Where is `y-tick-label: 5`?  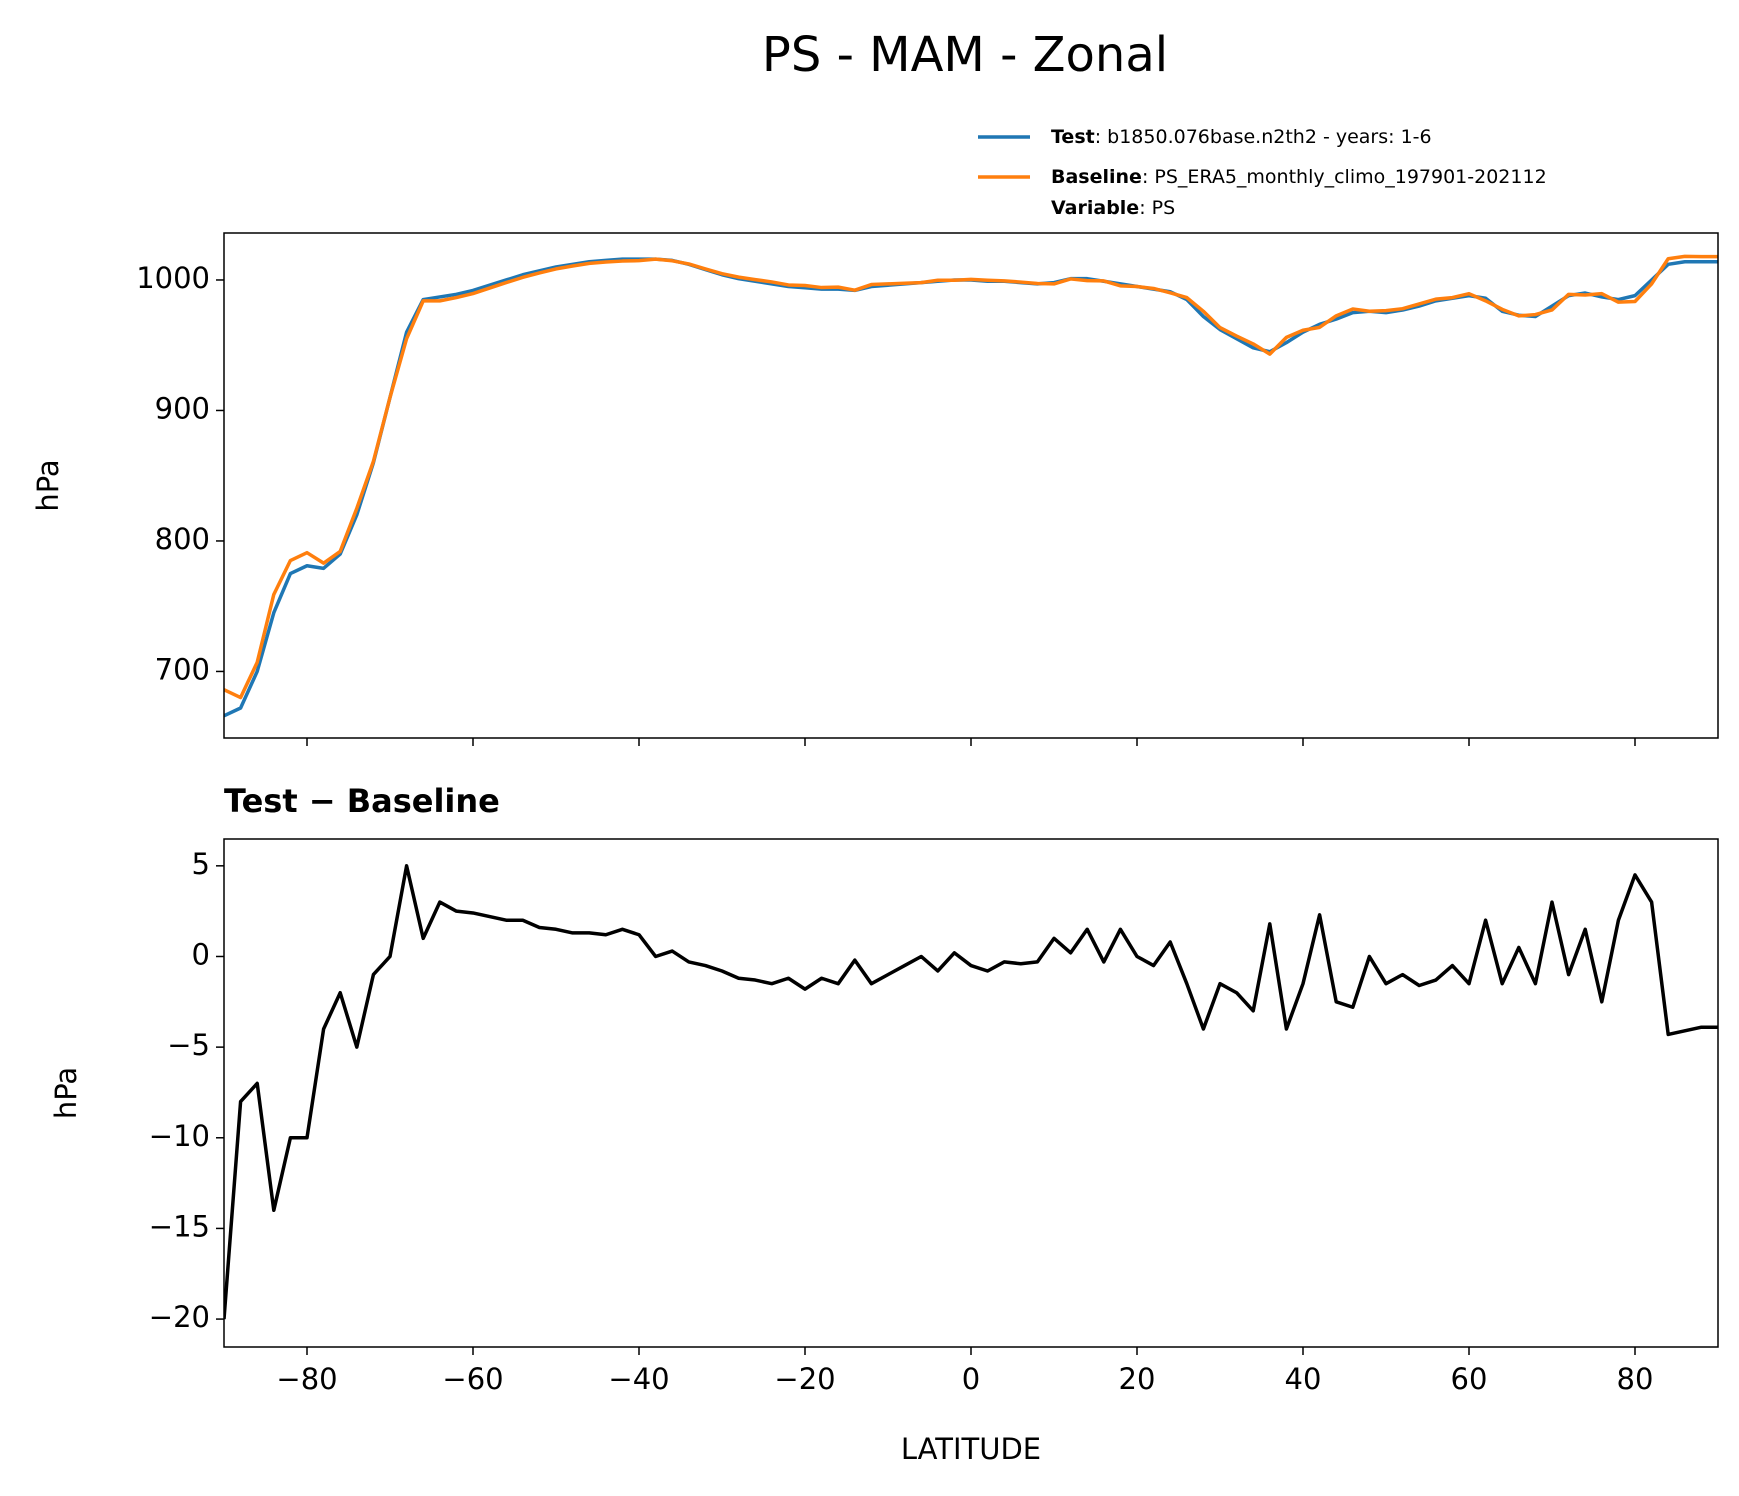
y-tick-label: 5 is located at coordinates (201, 864).